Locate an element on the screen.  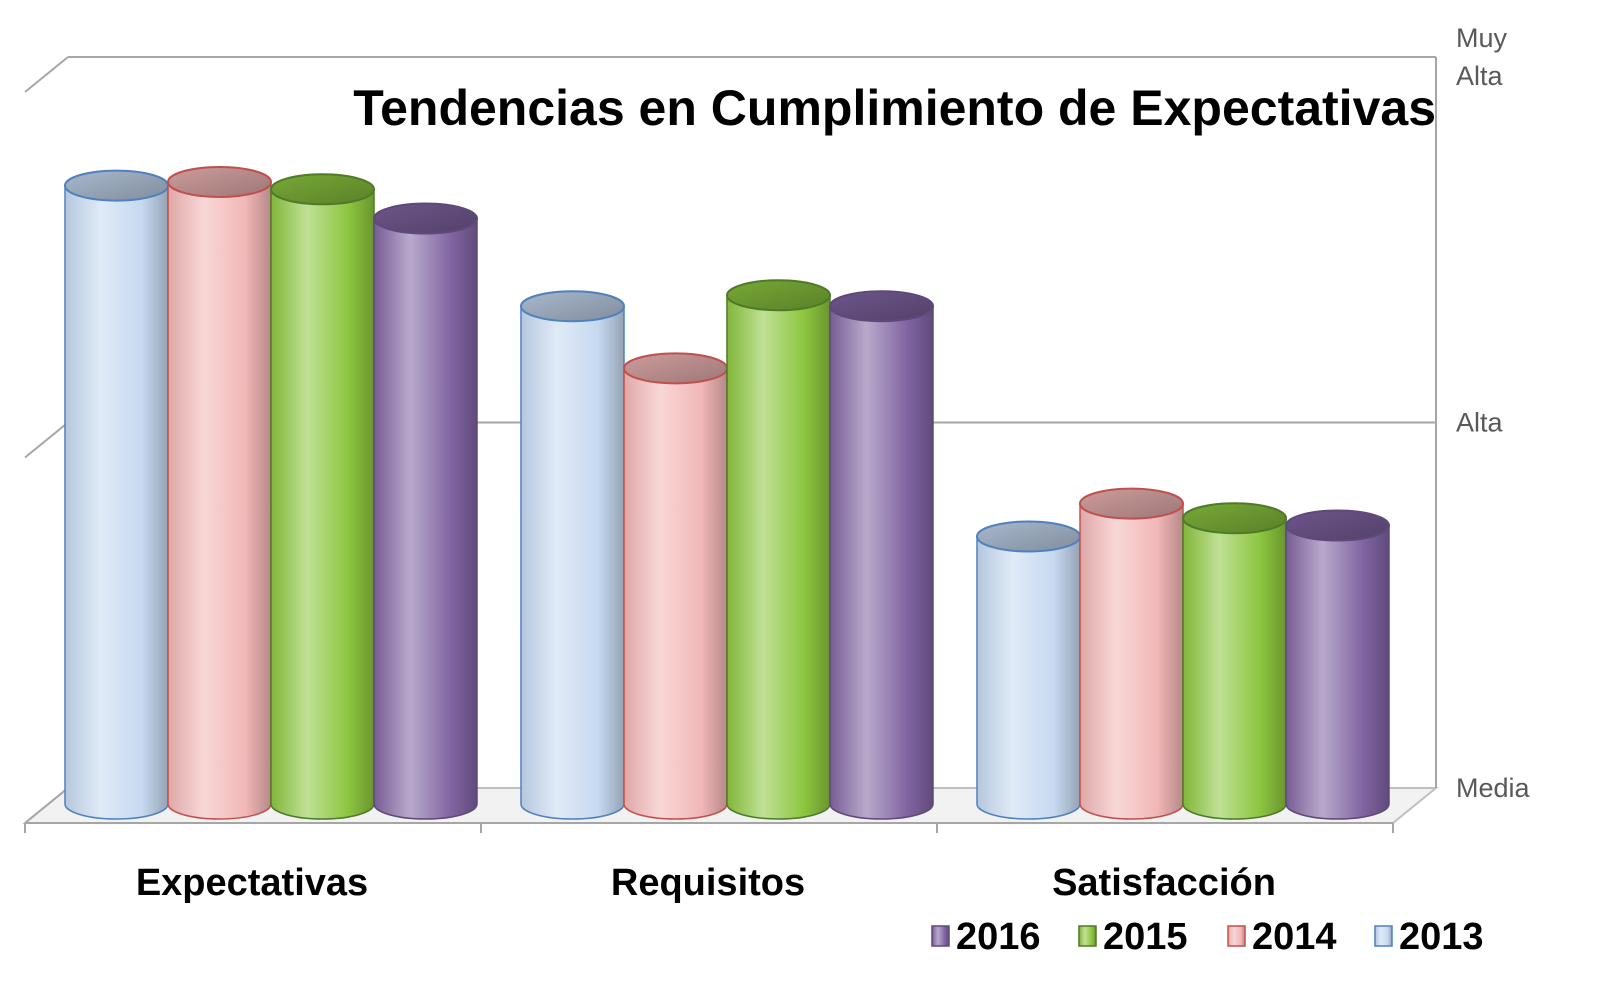
legend-label: 2014 is located at coordinates (1294, 937).